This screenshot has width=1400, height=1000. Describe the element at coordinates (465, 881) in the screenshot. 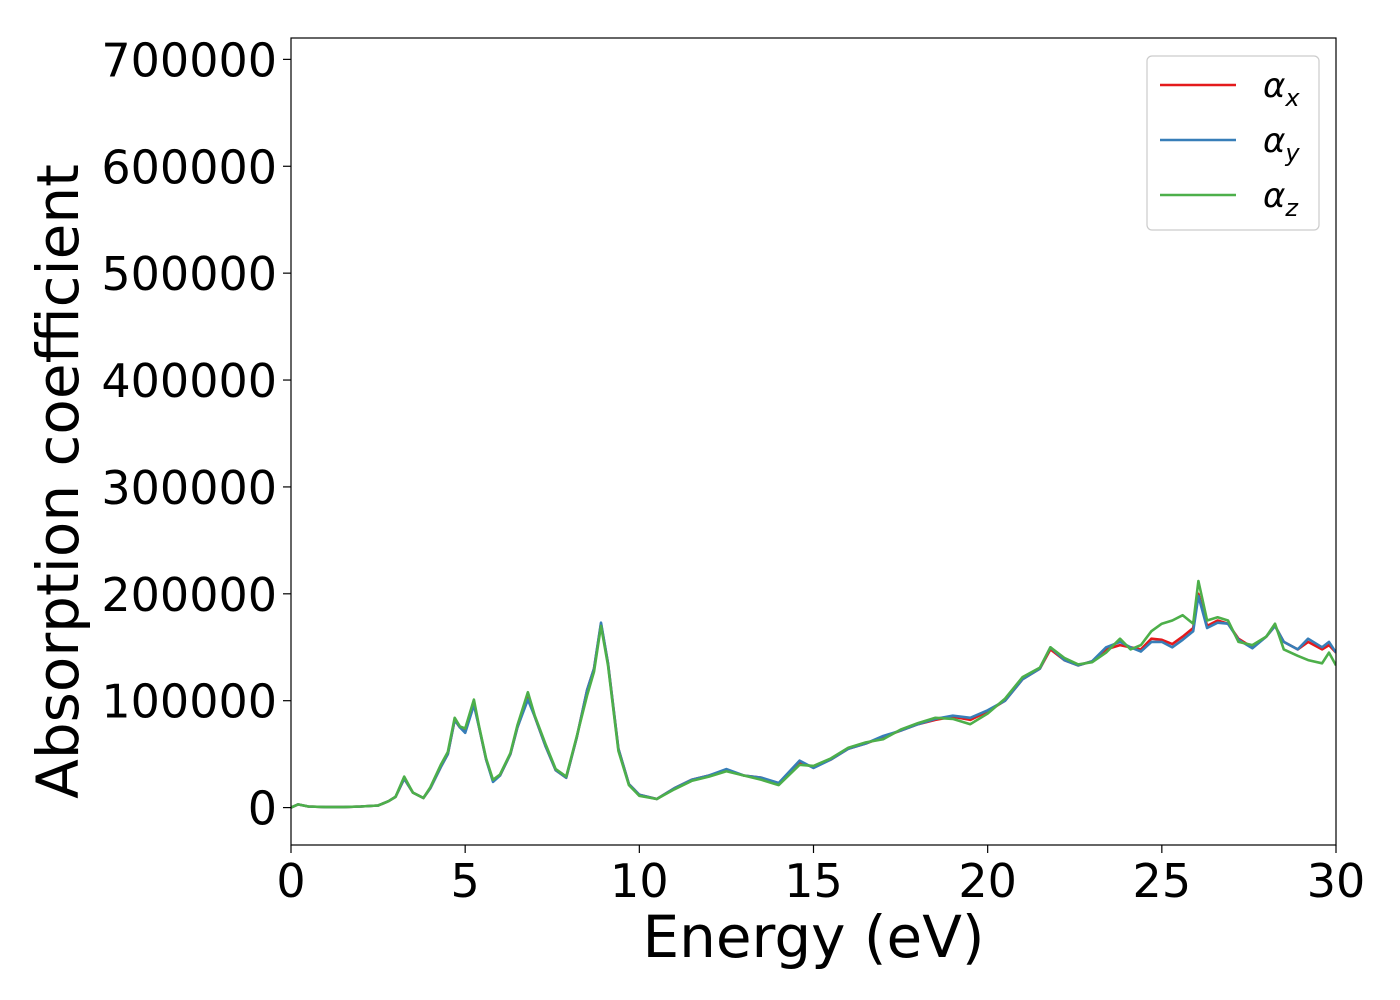

I see `x-tick-label: 5` at that location.